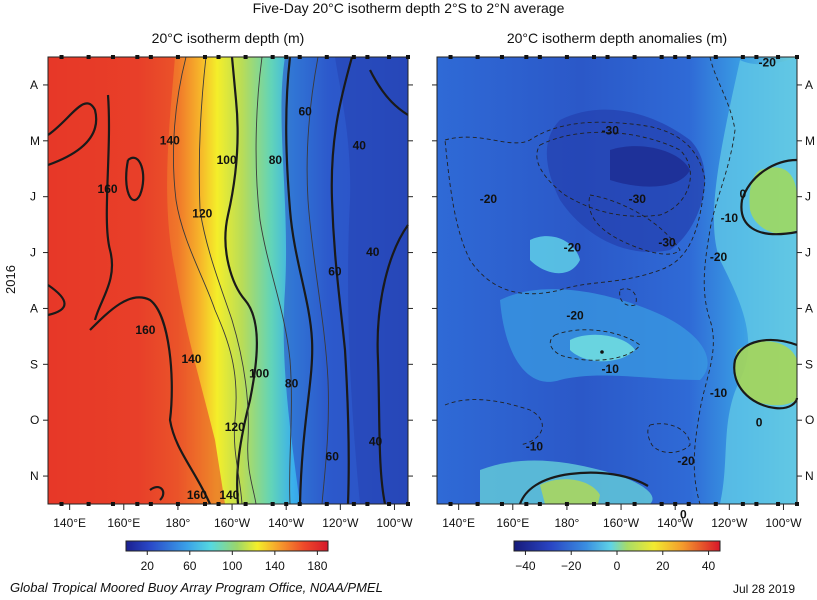 Image resolution: width=817 pixels, height=600 pixels. Describe the element at coordinates (809, 420) in the screenshot. I see `month-label-right: O` at that location.